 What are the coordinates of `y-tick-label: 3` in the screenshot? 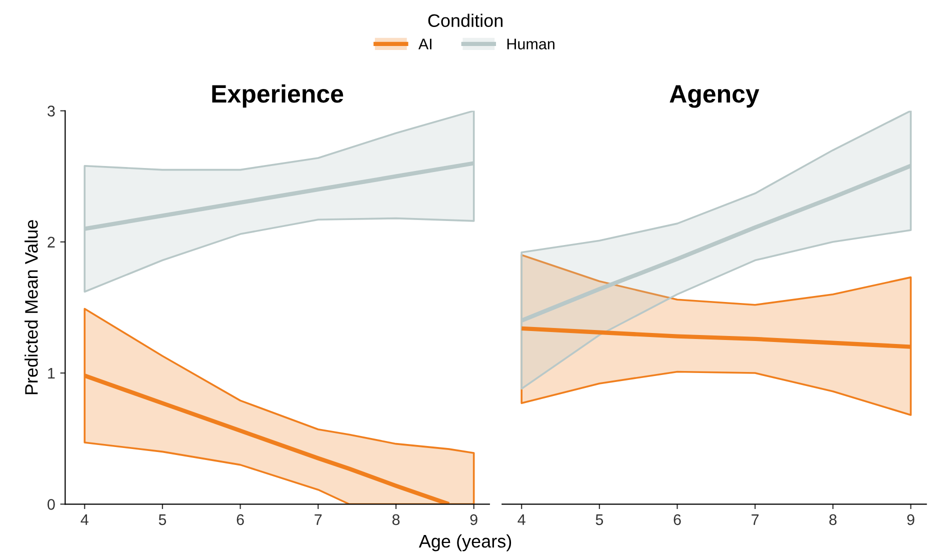 It's located at (51, 111).